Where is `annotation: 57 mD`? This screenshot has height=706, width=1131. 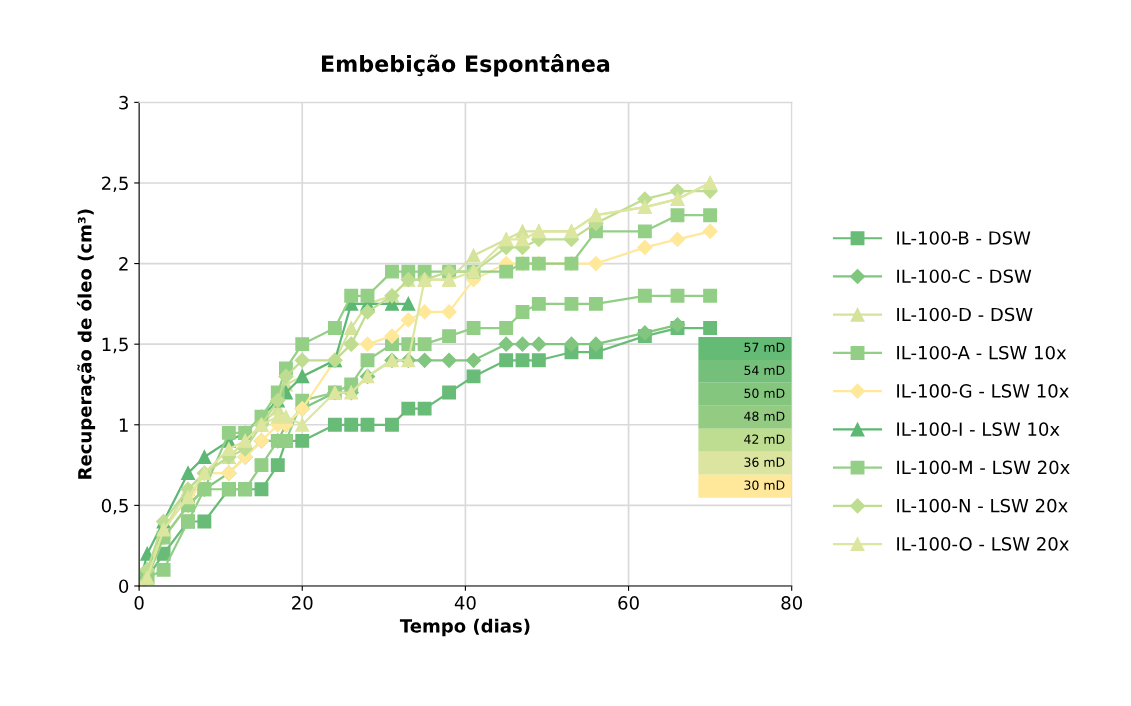
annotation: 57 mD is located at coordinates (764, 347).